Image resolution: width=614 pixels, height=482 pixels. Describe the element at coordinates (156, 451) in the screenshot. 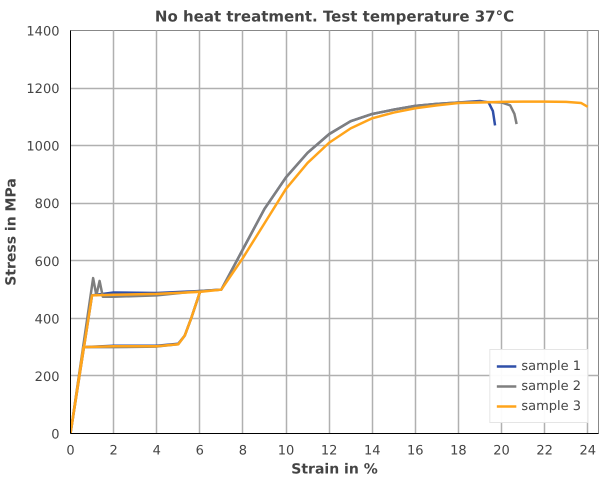

I see `x-tick-label: 4` at that location.